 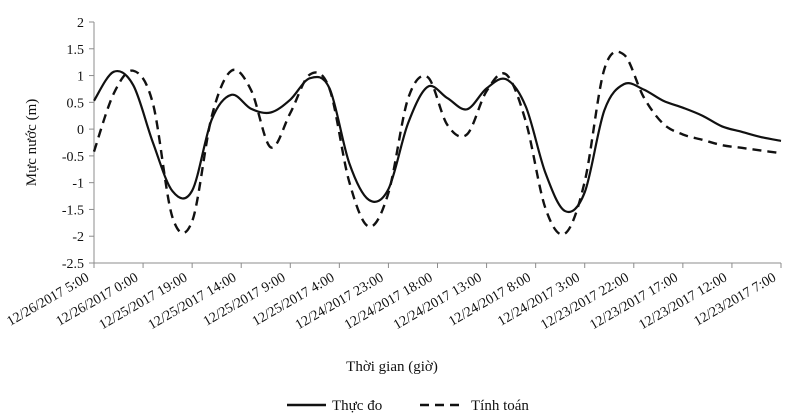 I want to click on y-tick-label: -2, so click(x=78, y=237).